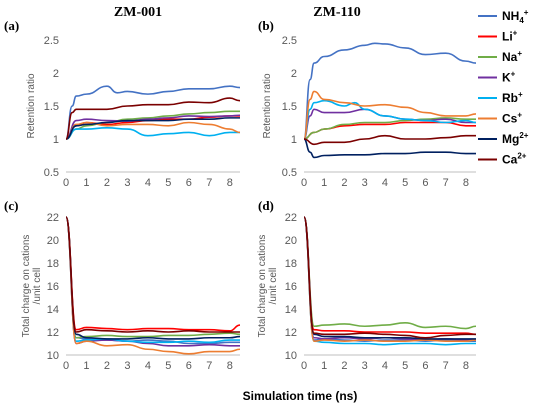  I want to click on chart-panel-a: 0 1 2 3 4 5 6 7 8 0.5 1 1.5 2 2.5 Retention ratio, so click(133, 112).